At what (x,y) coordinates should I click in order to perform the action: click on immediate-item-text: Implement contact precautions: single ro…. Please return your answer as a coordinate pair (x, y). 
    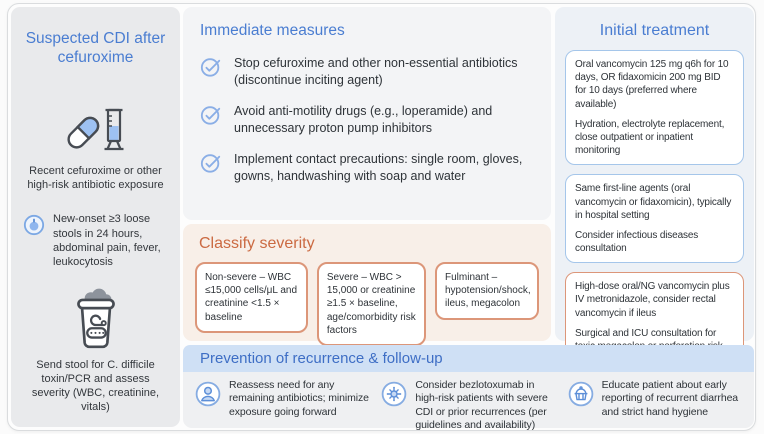
    Looking at the image, I should click on (378, 167).